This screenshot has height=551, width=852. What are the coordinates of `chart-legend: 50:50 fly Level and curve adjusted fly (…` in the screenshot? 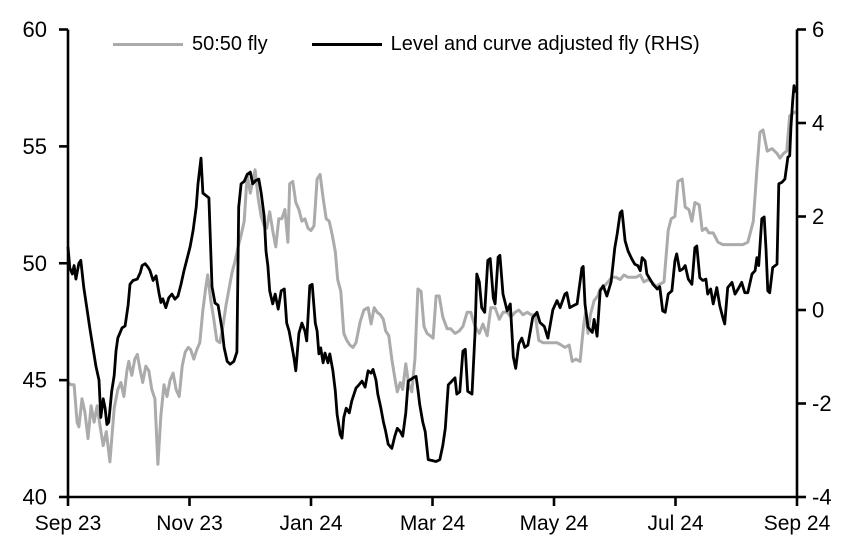 It's located at (406, 44).